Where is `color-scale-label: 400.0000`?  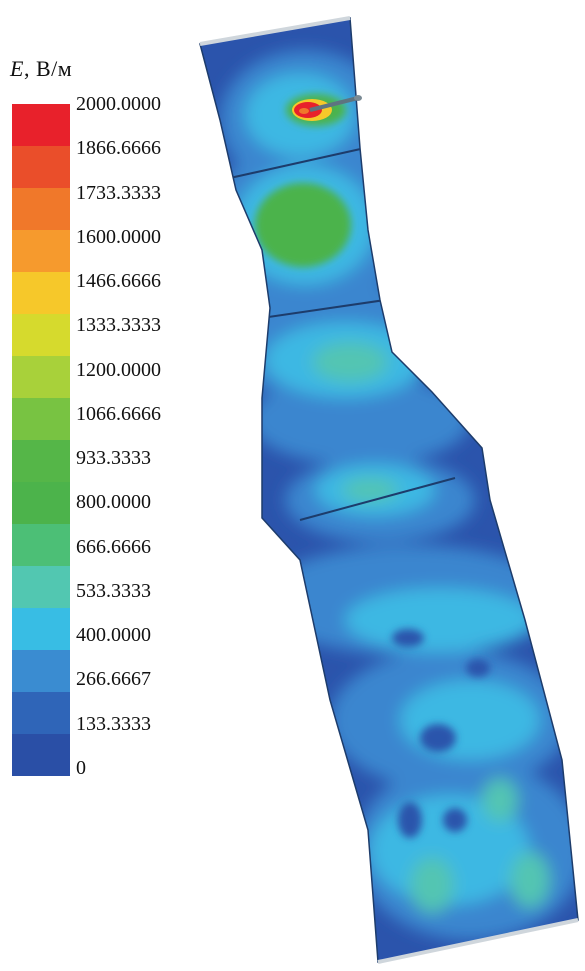
color-scale-label: 400.0000 is located at coordinates (113, 635).